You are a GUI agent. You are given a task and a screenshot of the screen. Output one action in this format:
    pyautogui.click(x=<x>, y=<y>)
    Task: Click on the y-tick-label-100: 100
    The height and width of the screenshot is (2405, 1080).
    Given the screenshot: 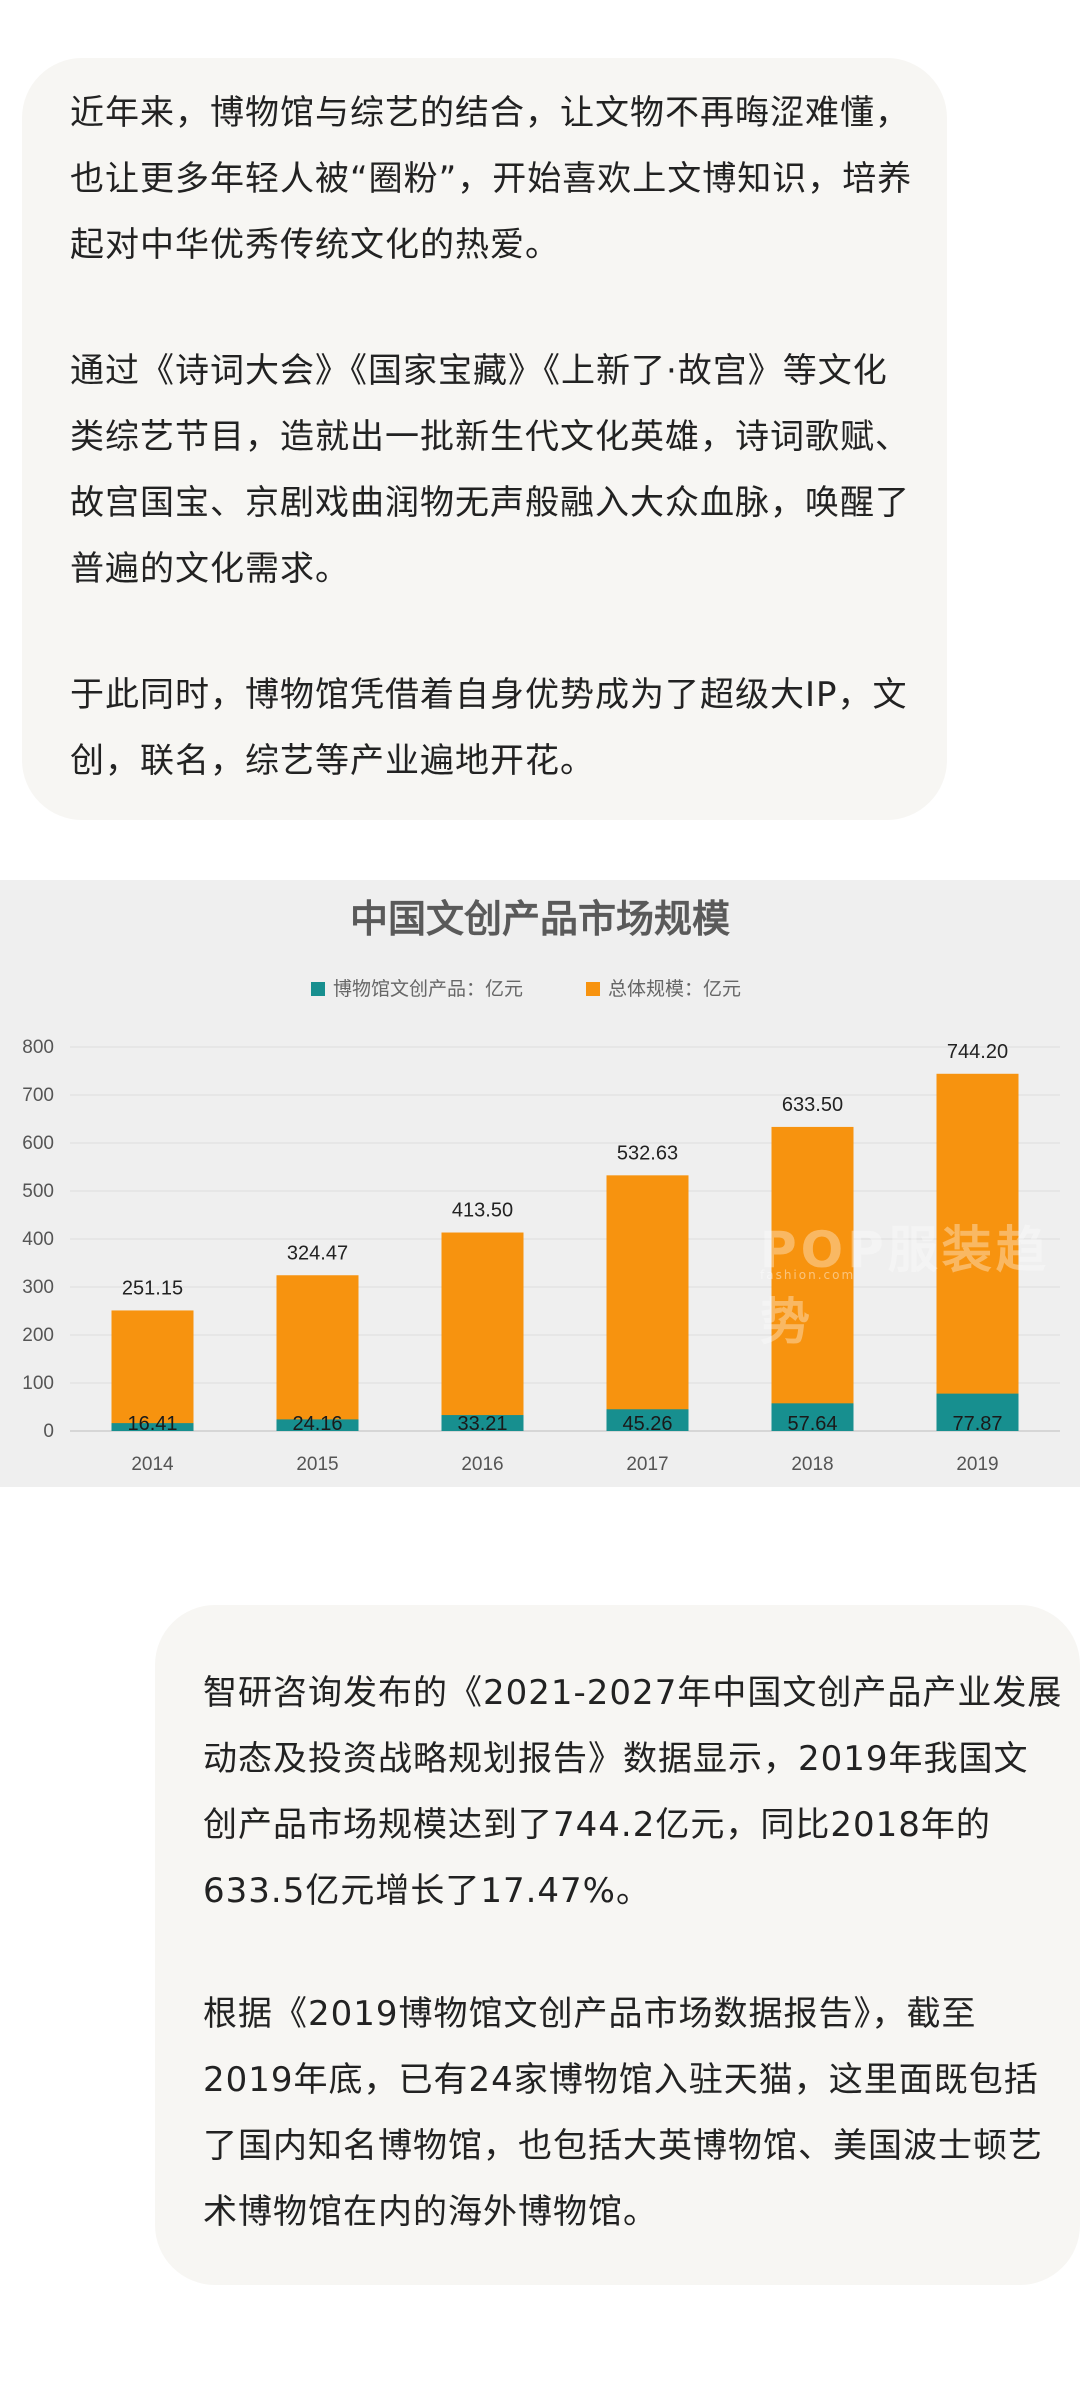 What is the action you would take?
    pyautogui.click(x=38, y=1383)
    